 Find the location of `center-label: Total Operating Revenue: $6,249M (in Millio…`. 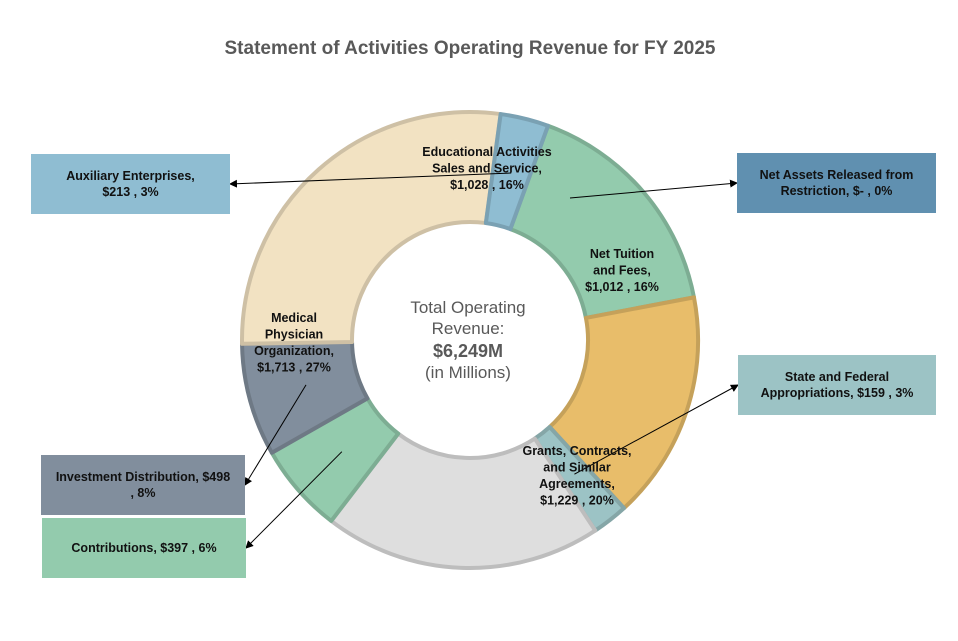

center-label: Total Operating Revenue: $6,249M (in Millio… is located at coordinates (467, 340).